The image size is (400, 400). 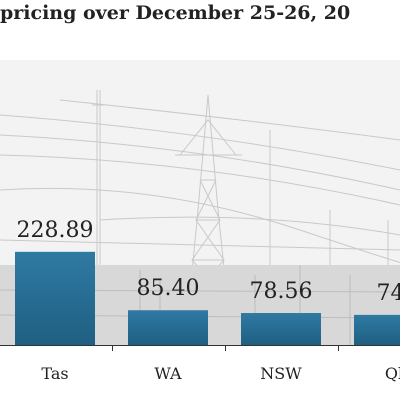 I want to click on value-label-nsw: 78.56, so click(x=281, y=291).